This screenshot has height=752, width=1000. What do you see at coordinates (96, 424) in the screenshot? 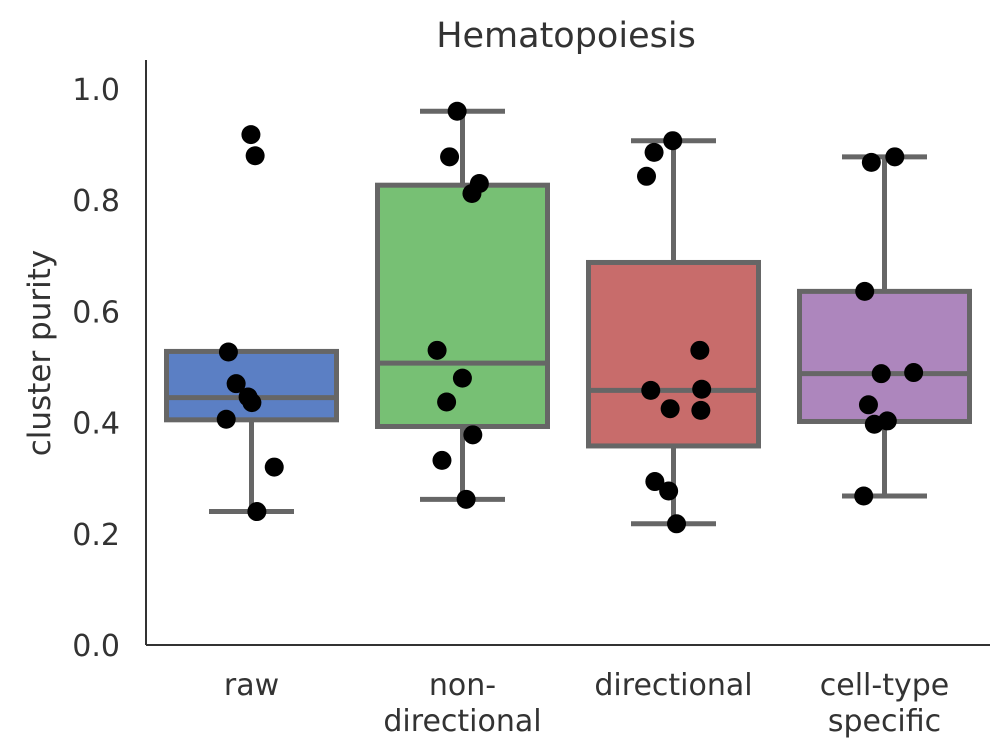
I see `y-tick-label: 0.4` at bounding box center [96, 424].